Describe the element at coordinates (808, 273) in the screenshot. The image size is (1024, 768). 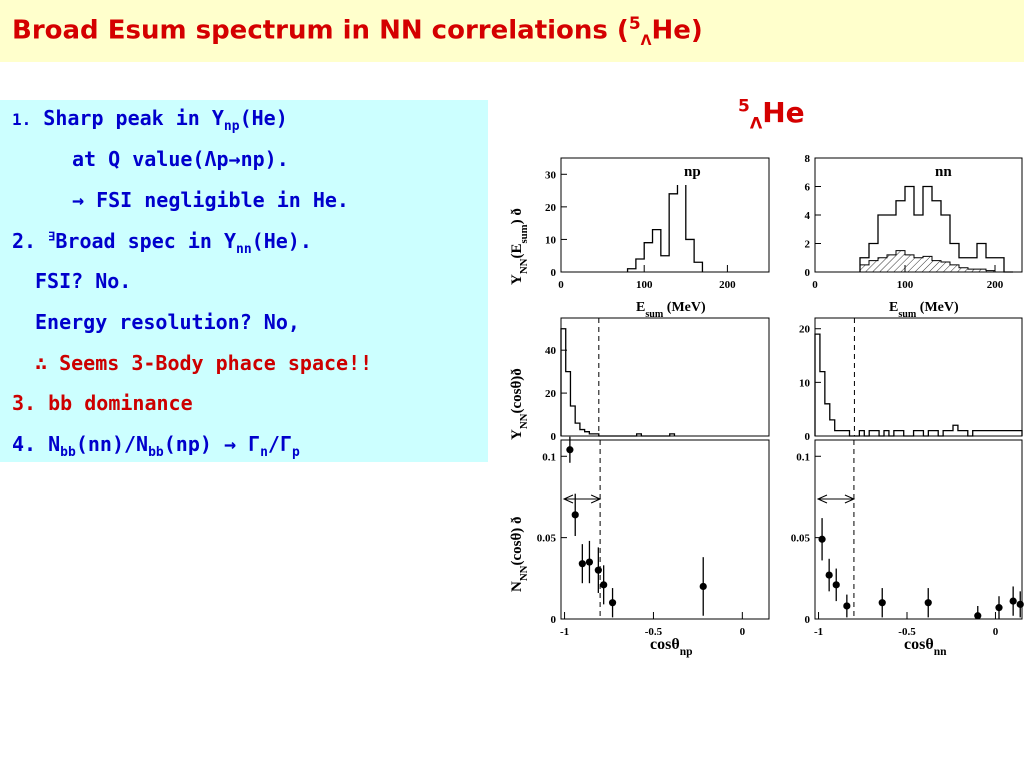
I see `esum-nn-ytick-label: 0` at that location.